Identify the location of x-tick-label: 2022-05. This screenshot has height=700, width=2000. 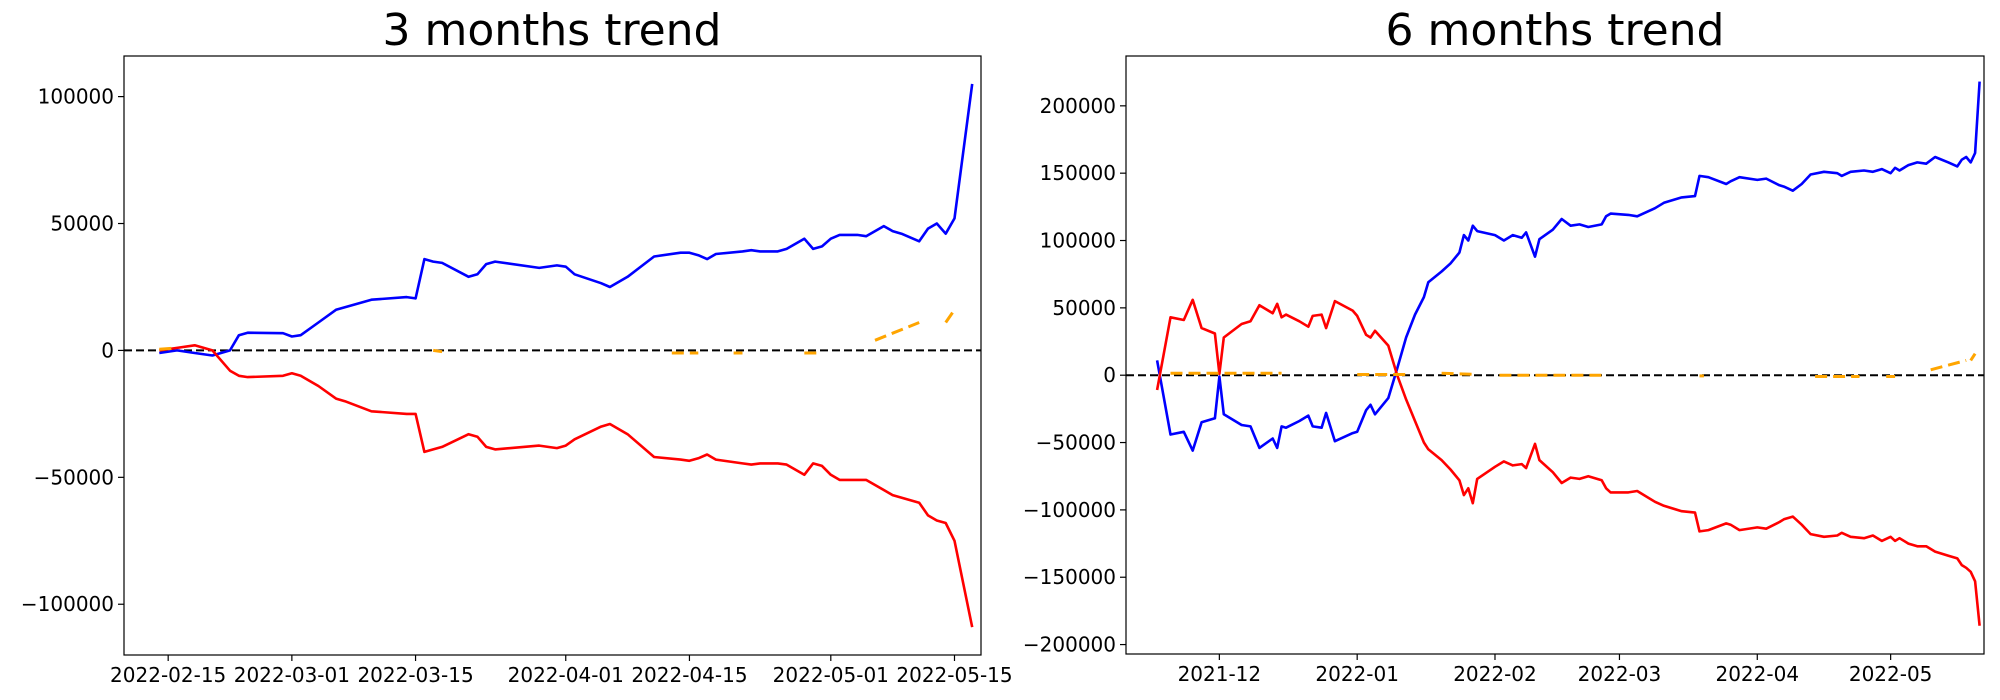
(1891, 674).